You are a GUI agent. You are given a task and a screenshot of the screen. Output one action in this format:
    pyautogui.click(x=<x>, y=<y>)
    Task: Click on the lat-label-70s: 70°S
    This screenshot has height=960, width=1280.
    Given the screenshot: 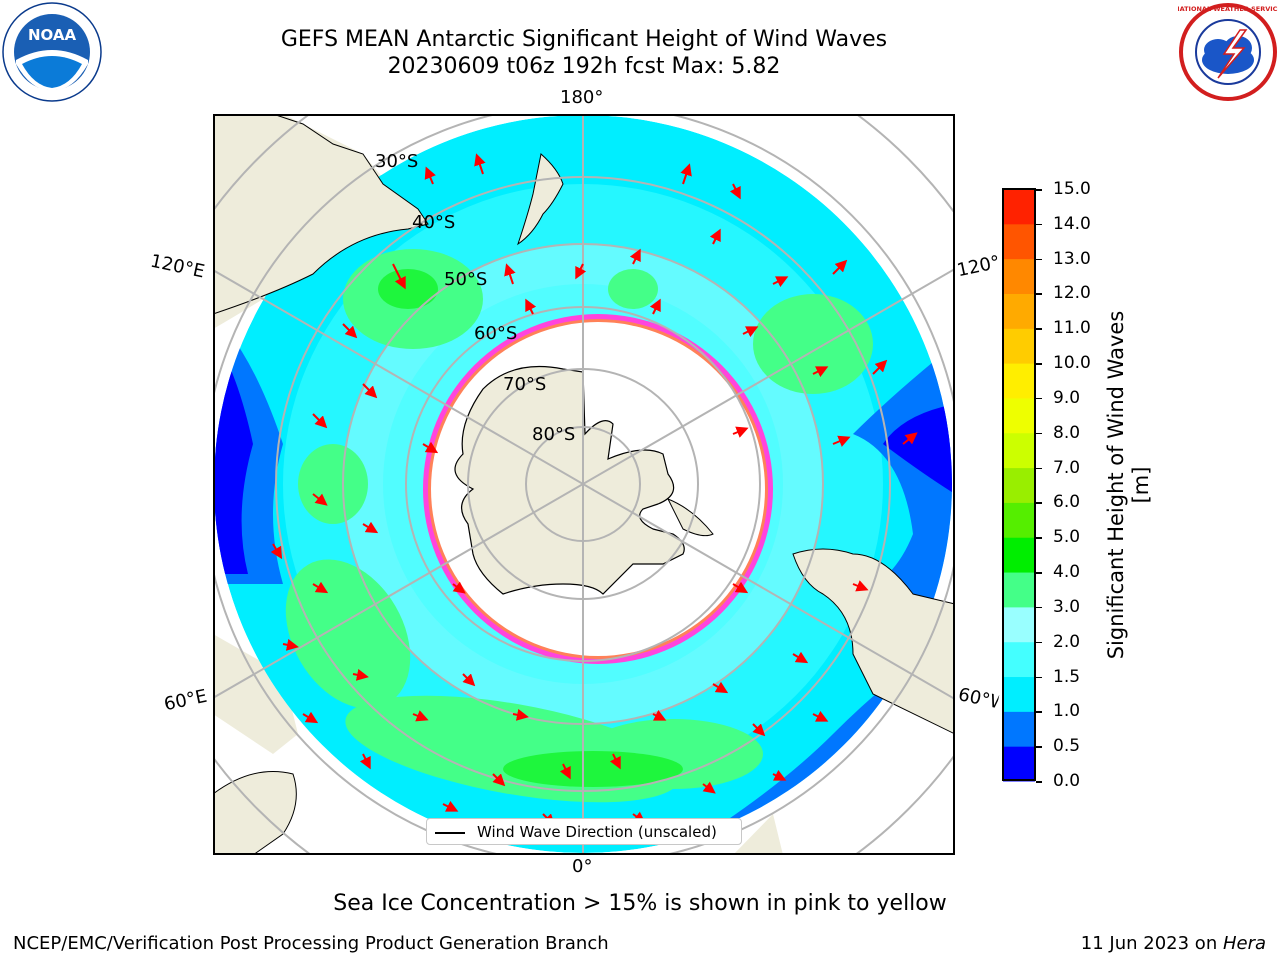 What is the action you would take?
    pyautogui.click(x=525, y=384)
    